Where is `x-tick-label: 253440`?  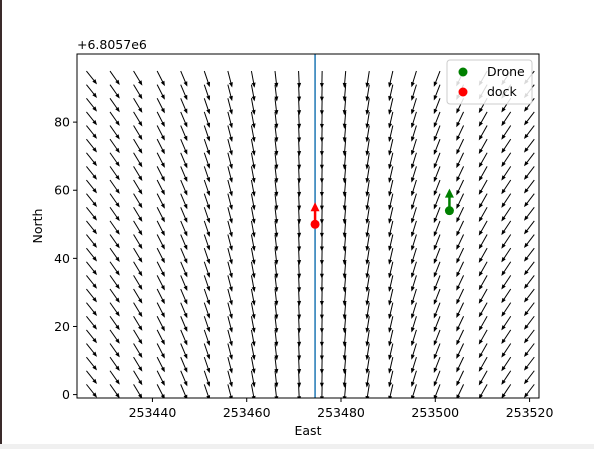
x-tick-label: 253440 is located at coordinates (153, 412).